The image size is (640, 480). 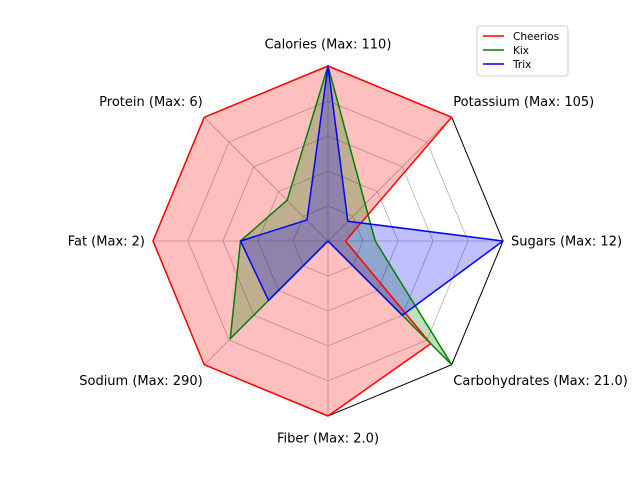 I want to click on legend: Cheerios Kix Trix, so click(x=522, y=51).